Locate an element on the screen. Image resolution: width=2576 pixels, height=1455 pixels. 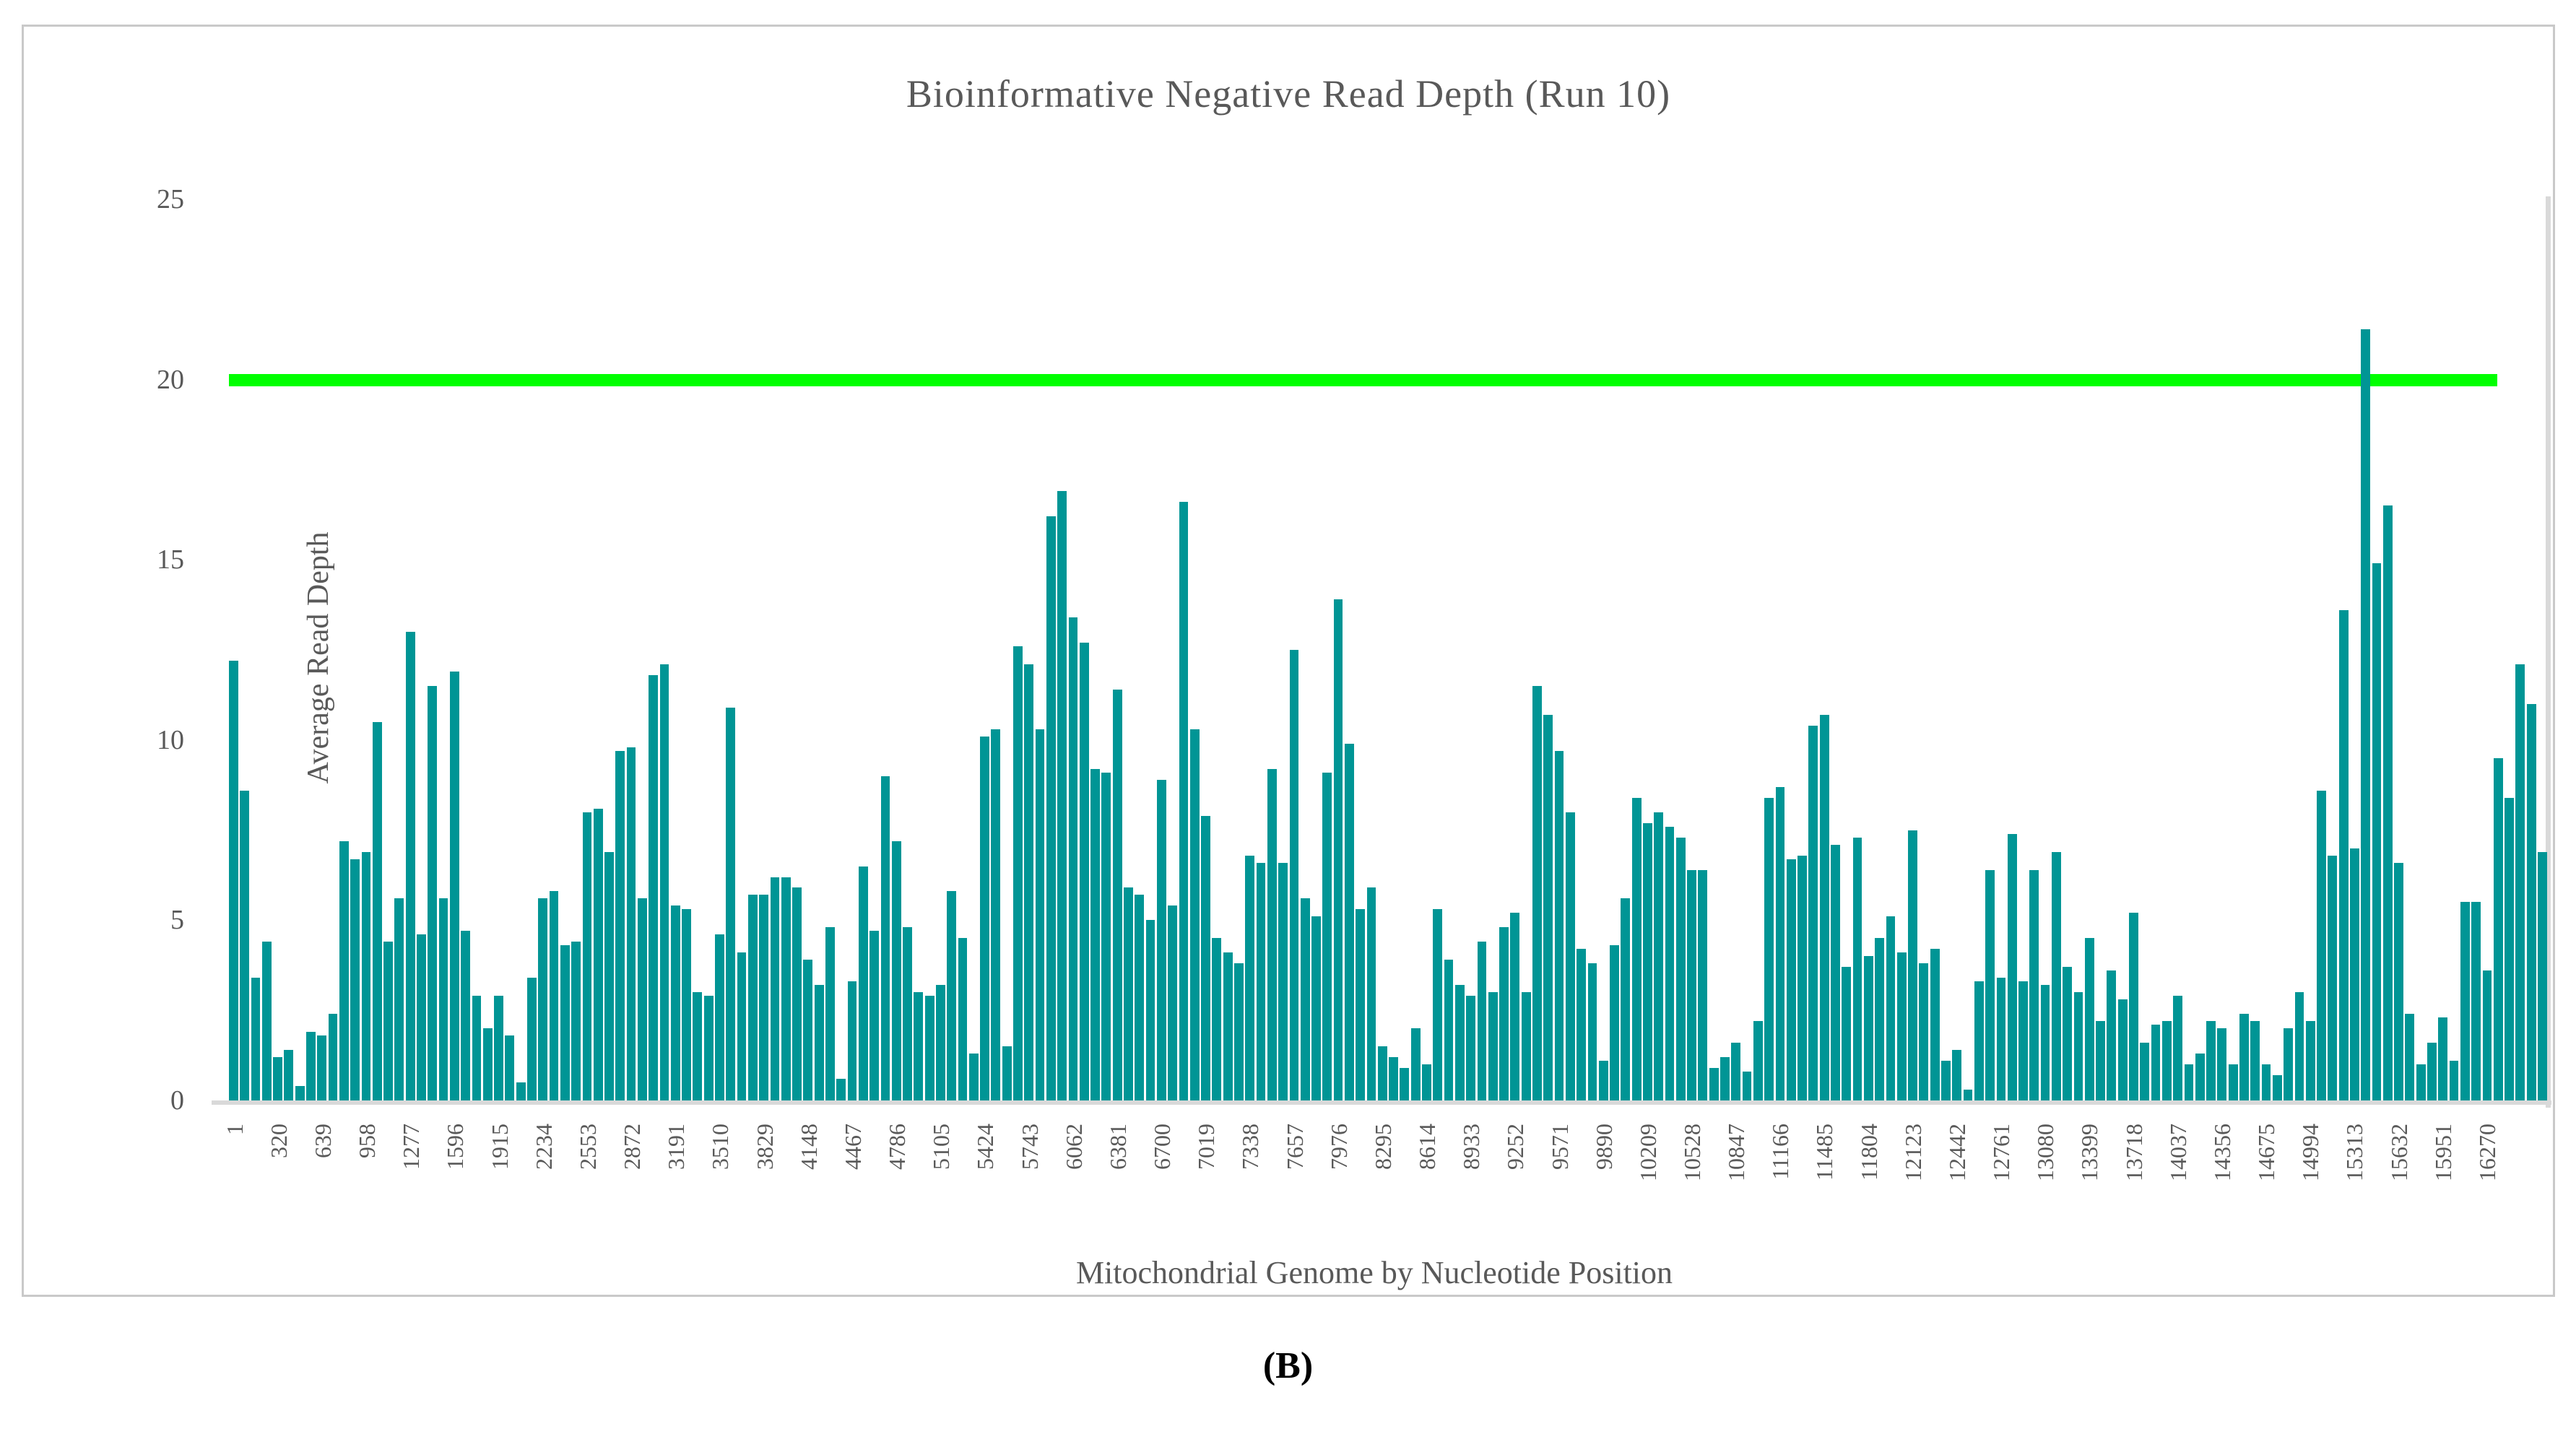
x-tick-label: 2872 is located at coordinates (632, 1147).